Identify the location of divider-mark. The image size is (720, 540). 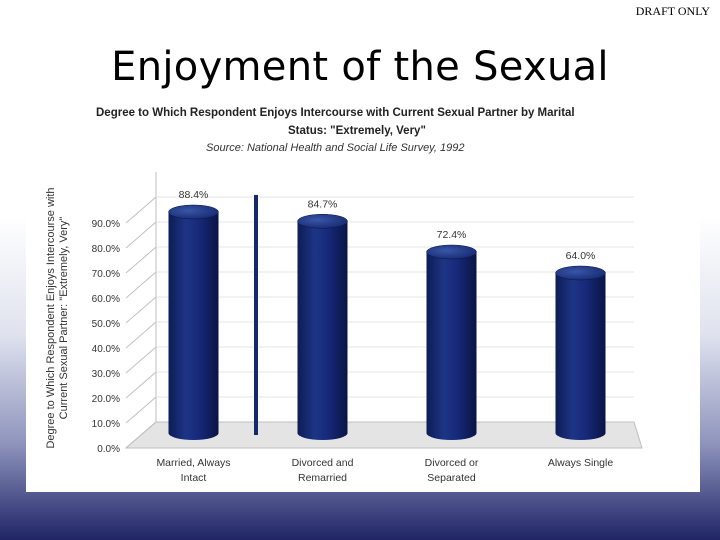
(256, 315).